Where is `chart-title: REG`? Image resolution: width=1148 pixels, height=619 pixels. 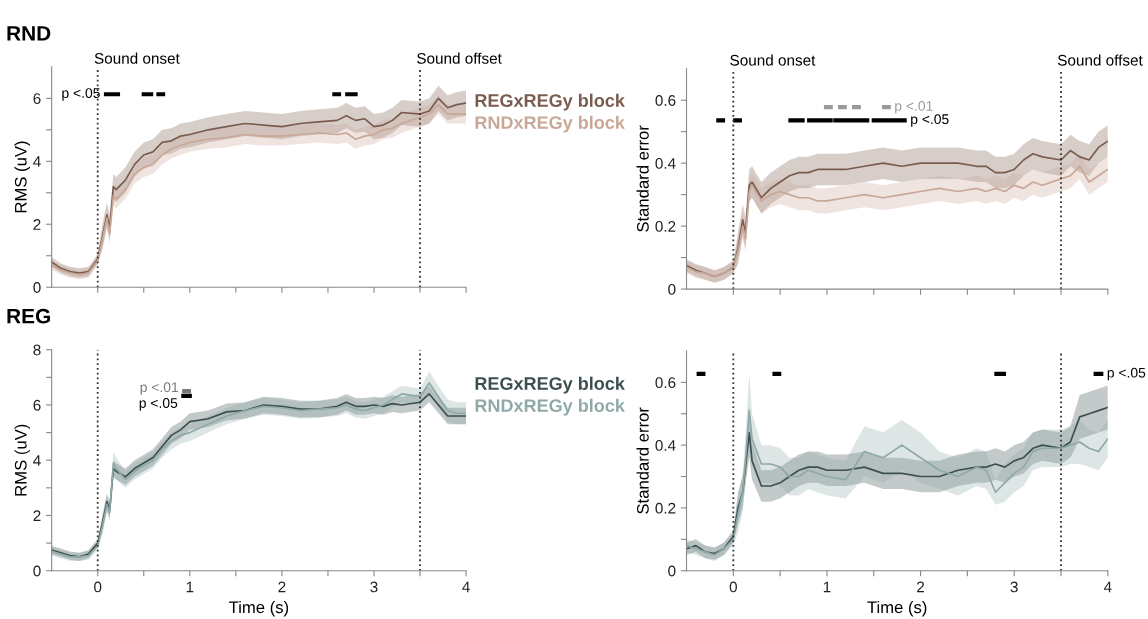 chart-title: REG is located at coordinates (28, 316).